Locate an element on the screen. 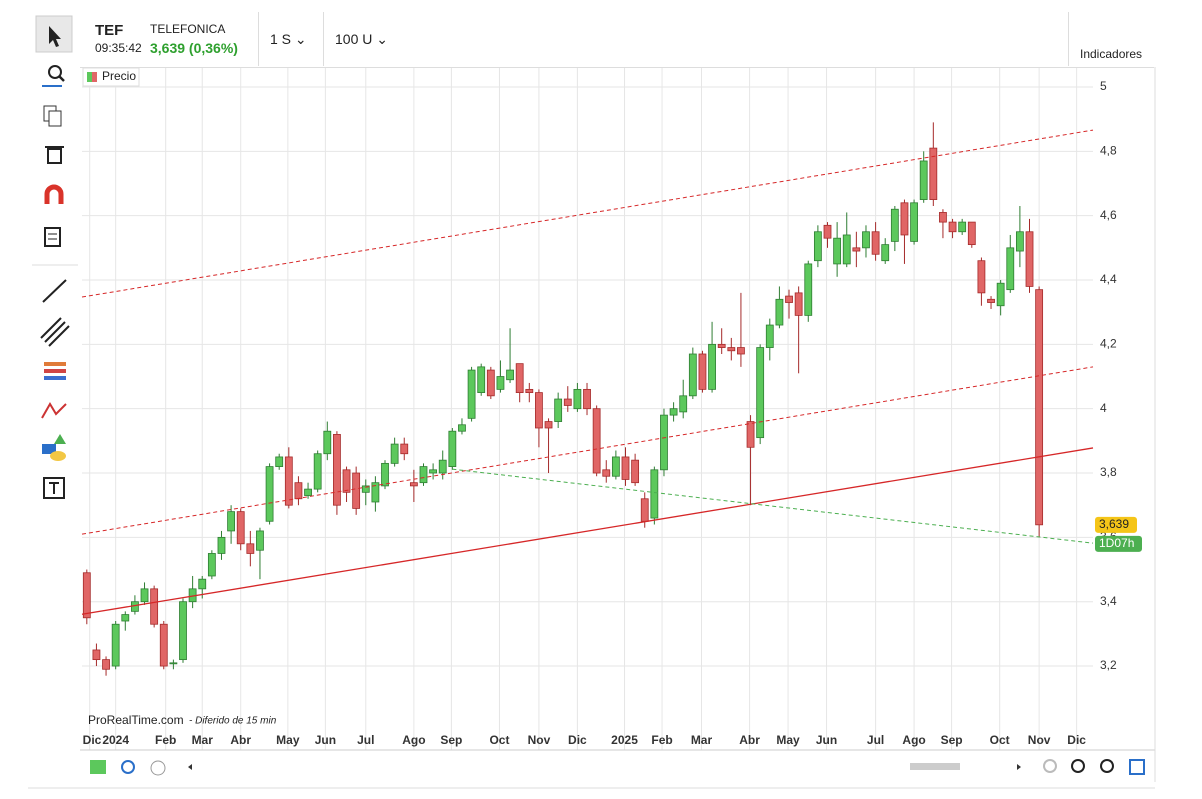 This screenshot has width=1202, height=799. legend: Precio is located at coordinates (111, 77).